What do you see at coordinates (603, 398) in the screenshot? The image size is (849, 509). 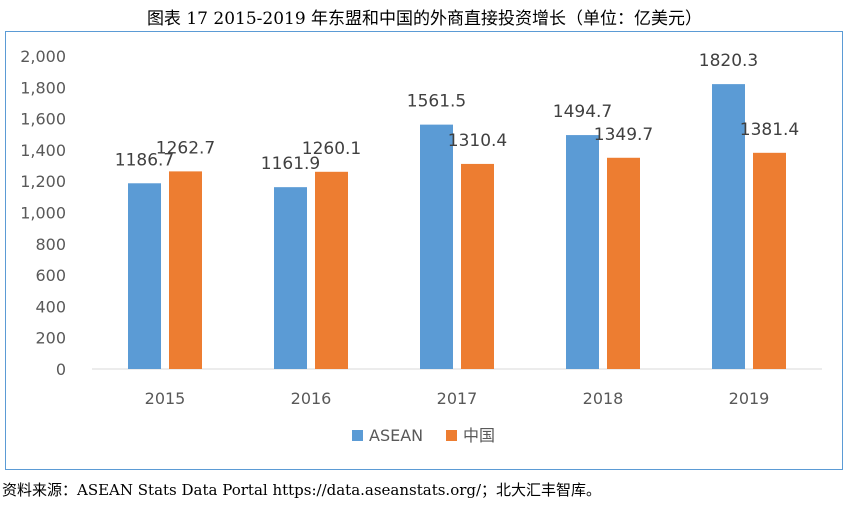 I see `x-tick-label: 2018` at bounding box center [603, 398].